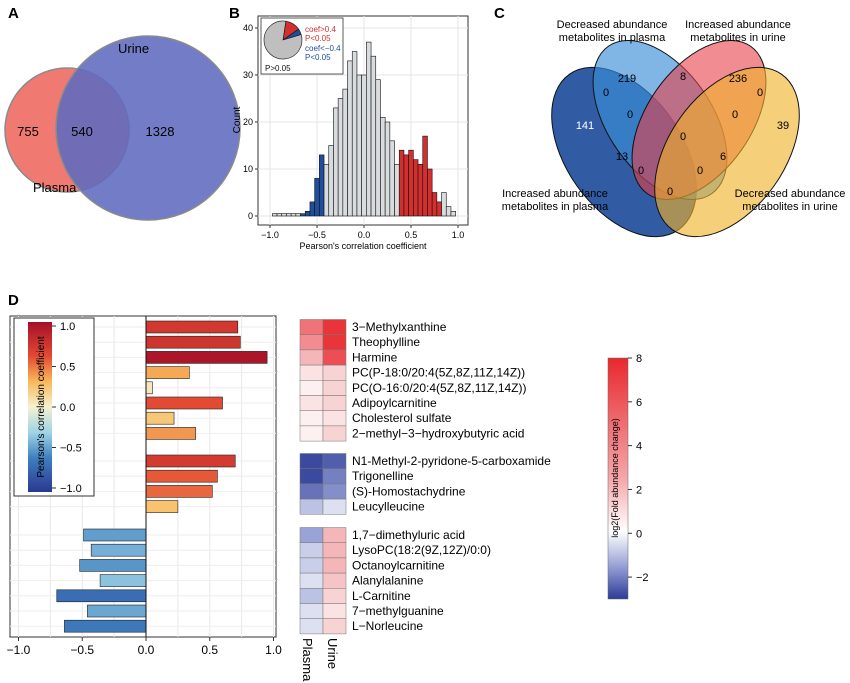 This screenshot has height=683, width=850. What do you see at coordinates (363, 246) in the screenshot?
I see `histogram-x-label: Pearson's correlation coefficient` at bounding box center [363, 246].